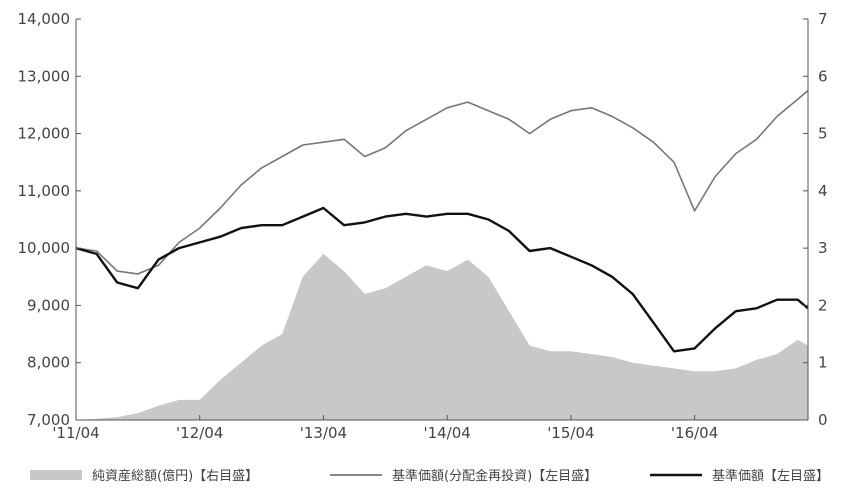 This screenshot has width=853, height=495. What do you see at coordinates (570, 433) in the screenshot?
I see `x-tick-label: '15/04` at bounding box center [570, 433].